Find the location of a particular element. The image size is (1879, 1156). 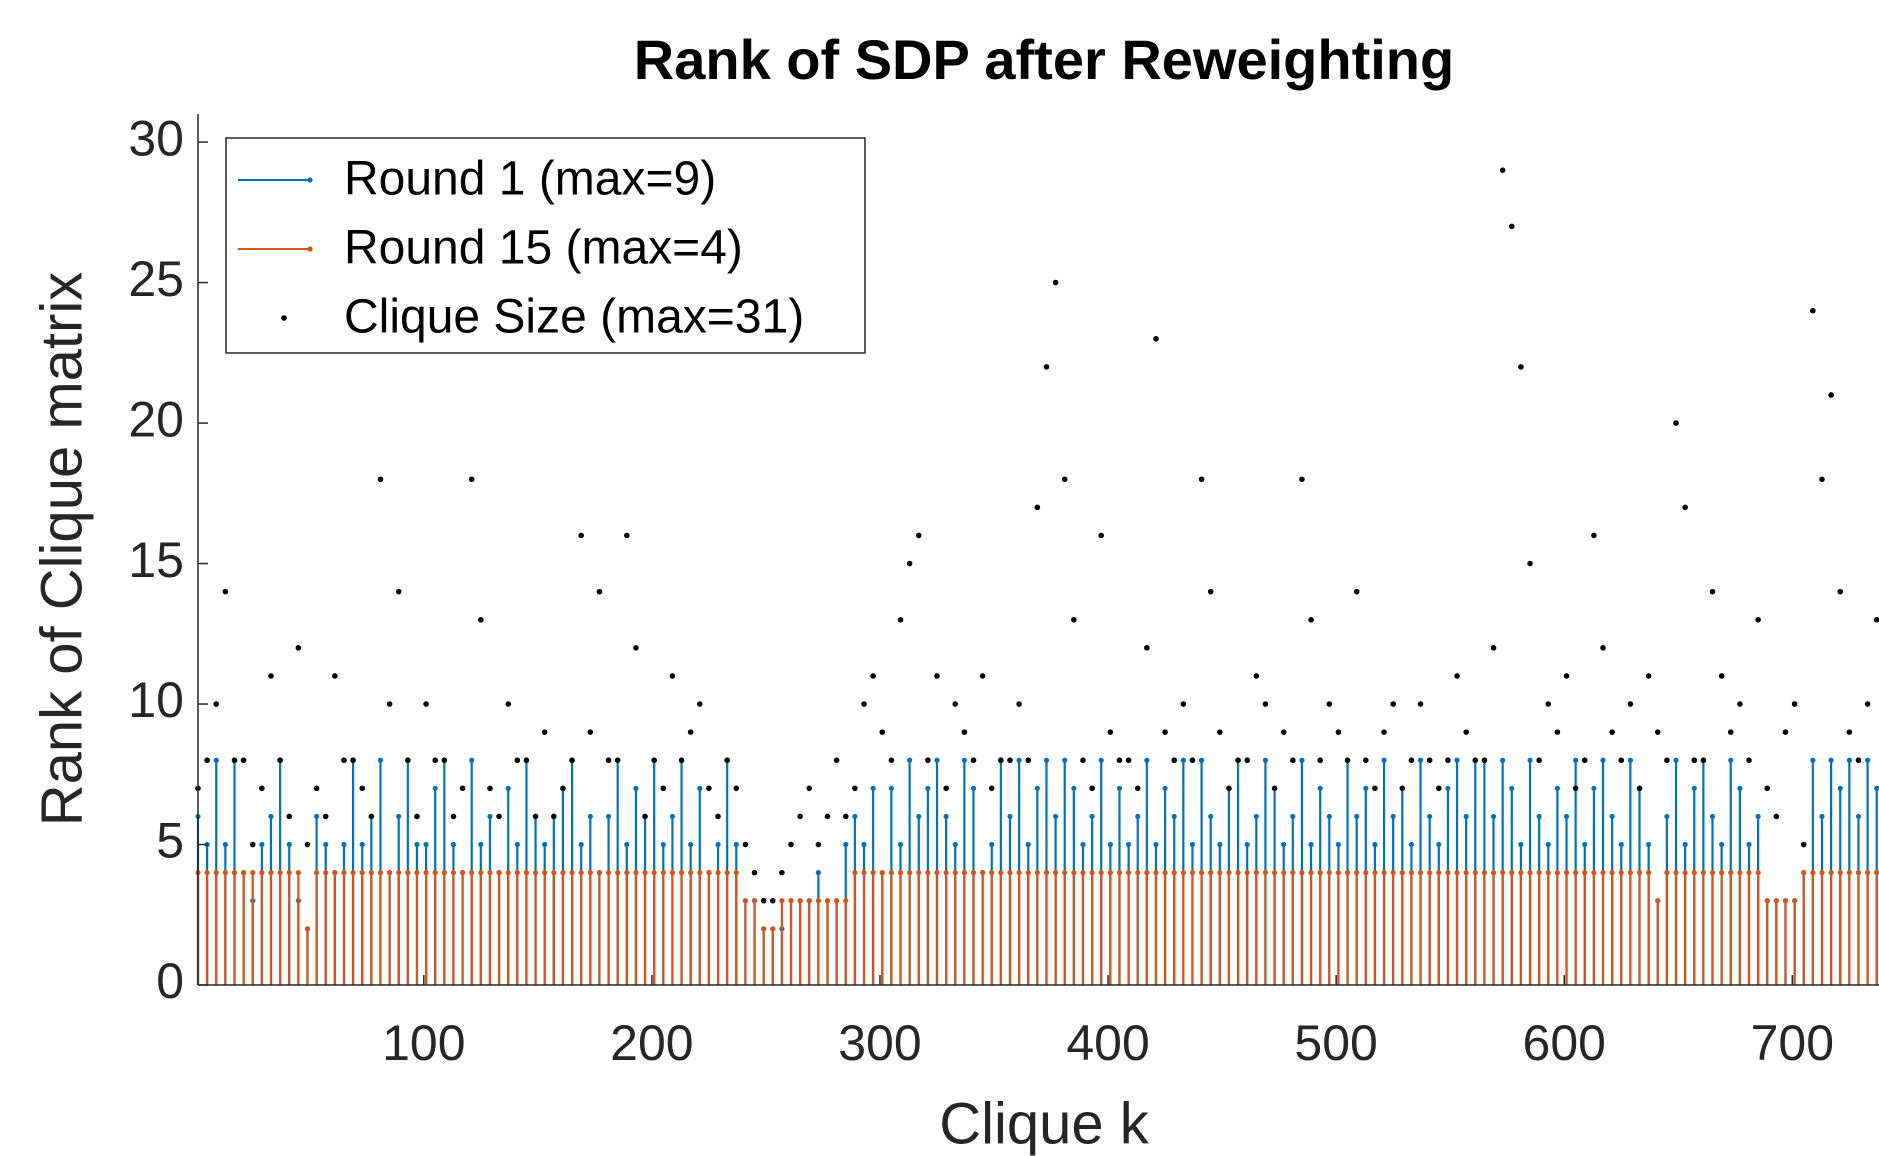

x-tick-label: 300 is located at coordinates (879, 1043).